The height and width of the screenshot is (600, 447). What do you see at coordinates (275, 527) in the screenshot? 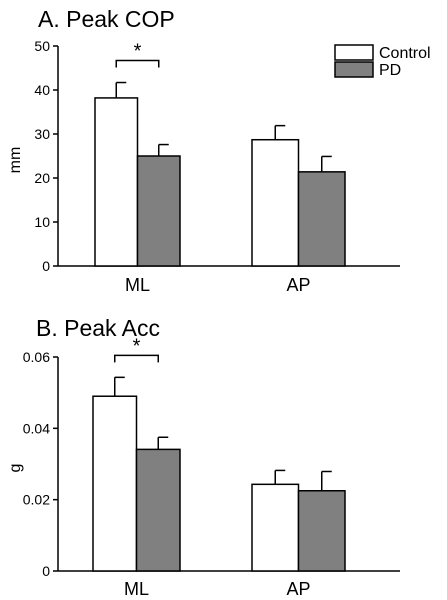
I see `p2-bar-control-ap` at bounding box center [275, 527].